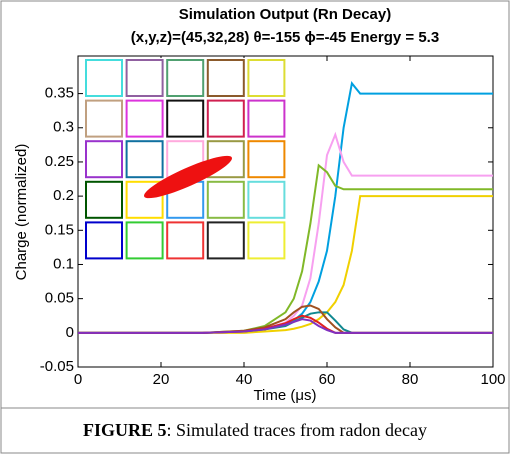  I want to click on y-tick-label: 0.25, so click(59, 161).